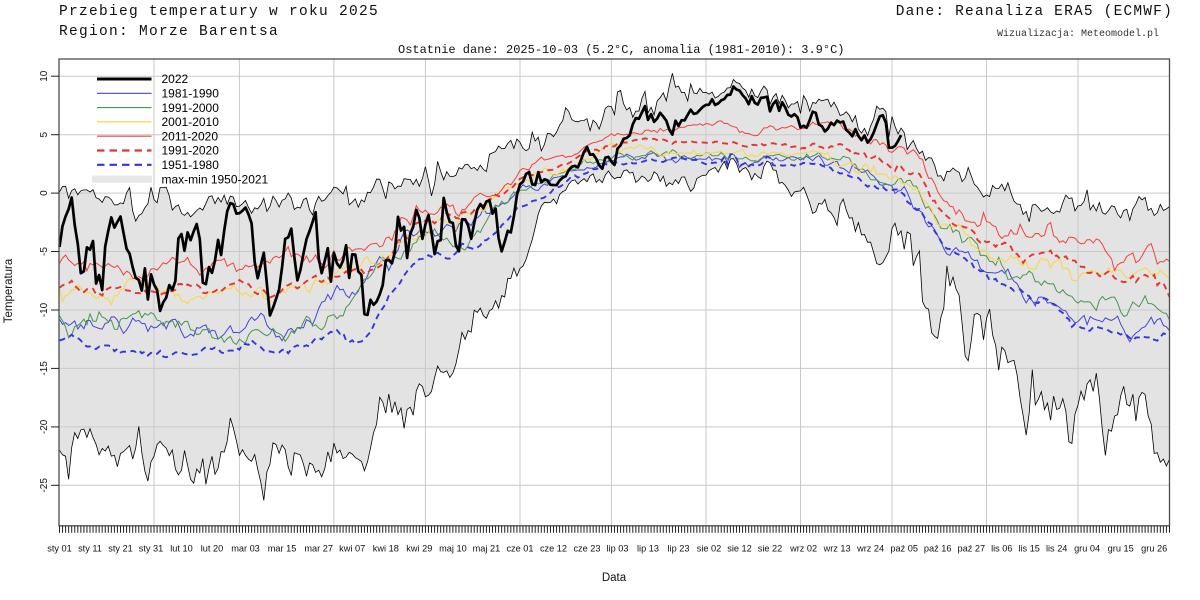 This screenshot has width=1200, height=600. Describe the element at coordinates (212, 549) in the screenshot. I see `svg-text: lut 20` at that location.